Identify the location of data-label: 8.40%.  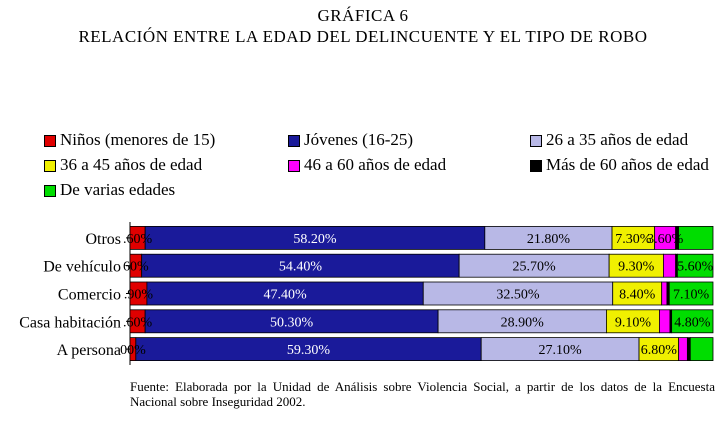
(637, 295).